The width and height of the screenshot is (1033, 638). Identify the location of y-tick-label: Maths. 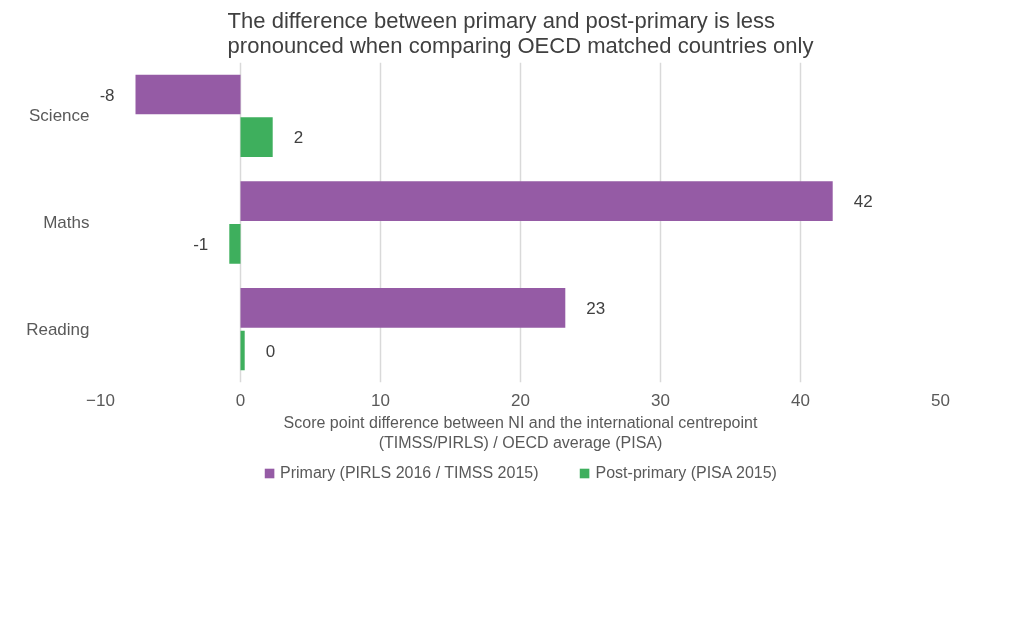
(66, 222).